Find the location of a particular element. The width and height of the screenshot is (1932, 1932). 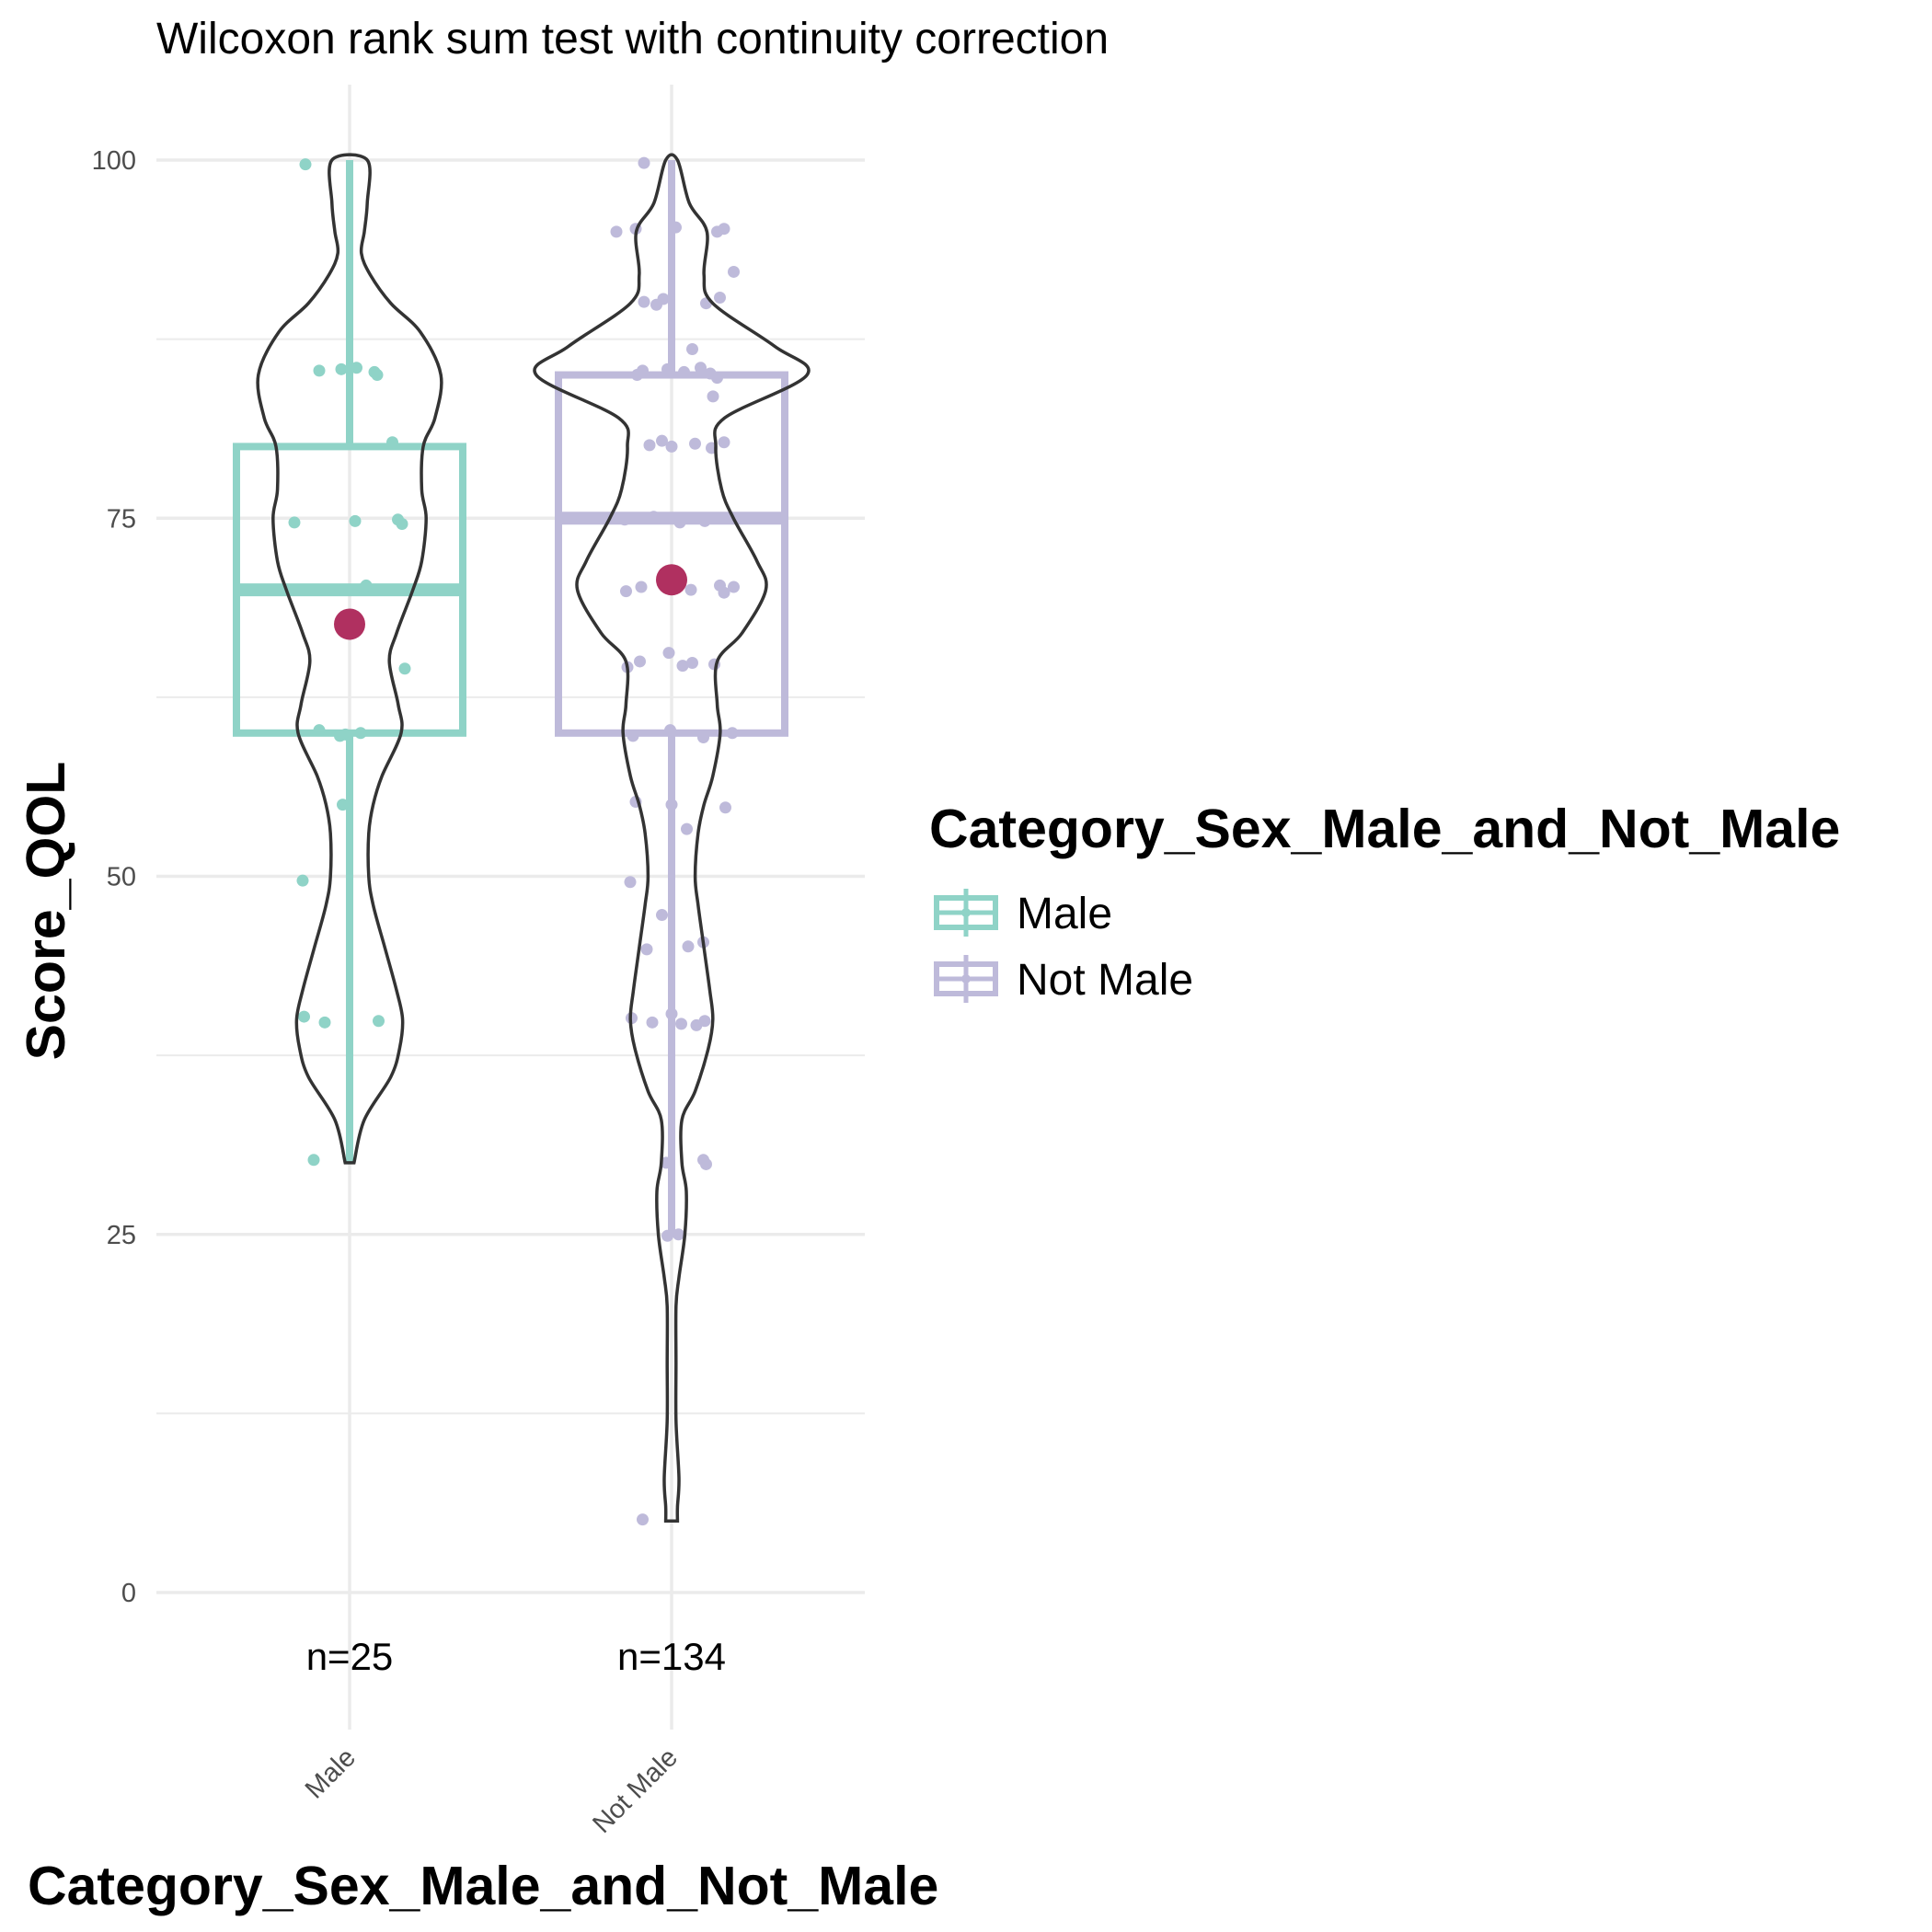

sample-size-label: n=134 is located at coordinates (671, 1656).